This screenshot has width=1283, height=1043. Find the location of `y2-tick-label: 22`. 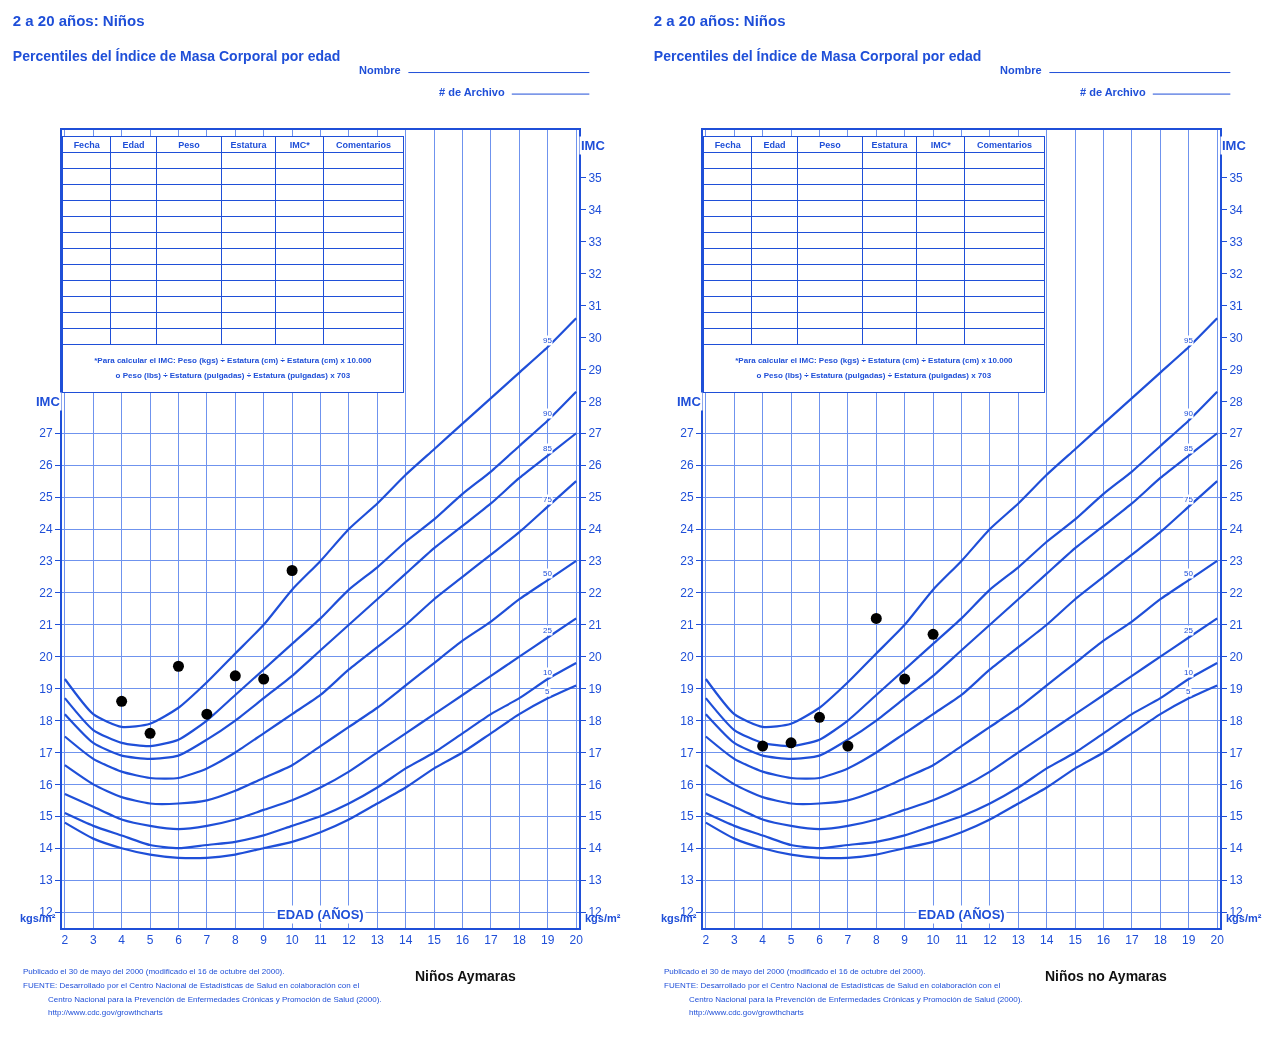

y2-tick-label: 22 is located at coordinates (595, 593).